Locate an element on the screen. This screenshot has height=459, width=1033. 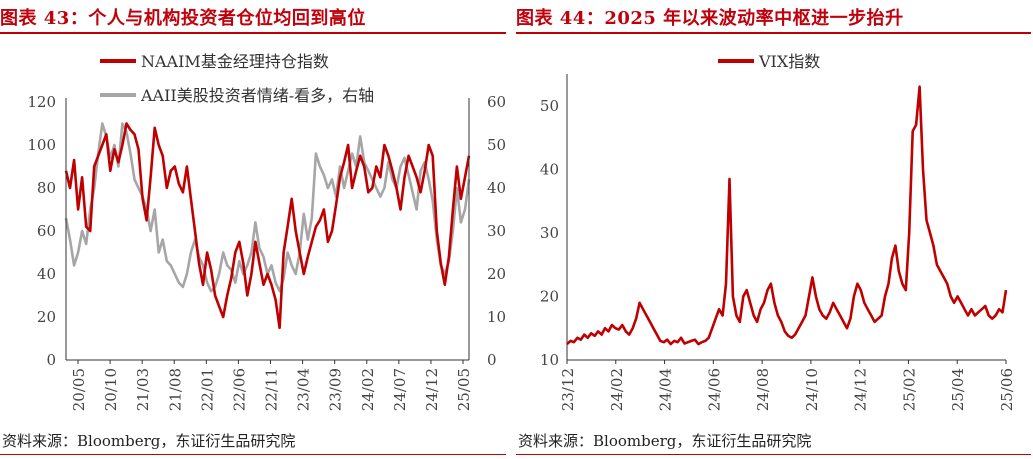
figure-44-title: 图表 44：2025 年以来波动率中枢进一步抬升 is located at coordinates (710, 18).